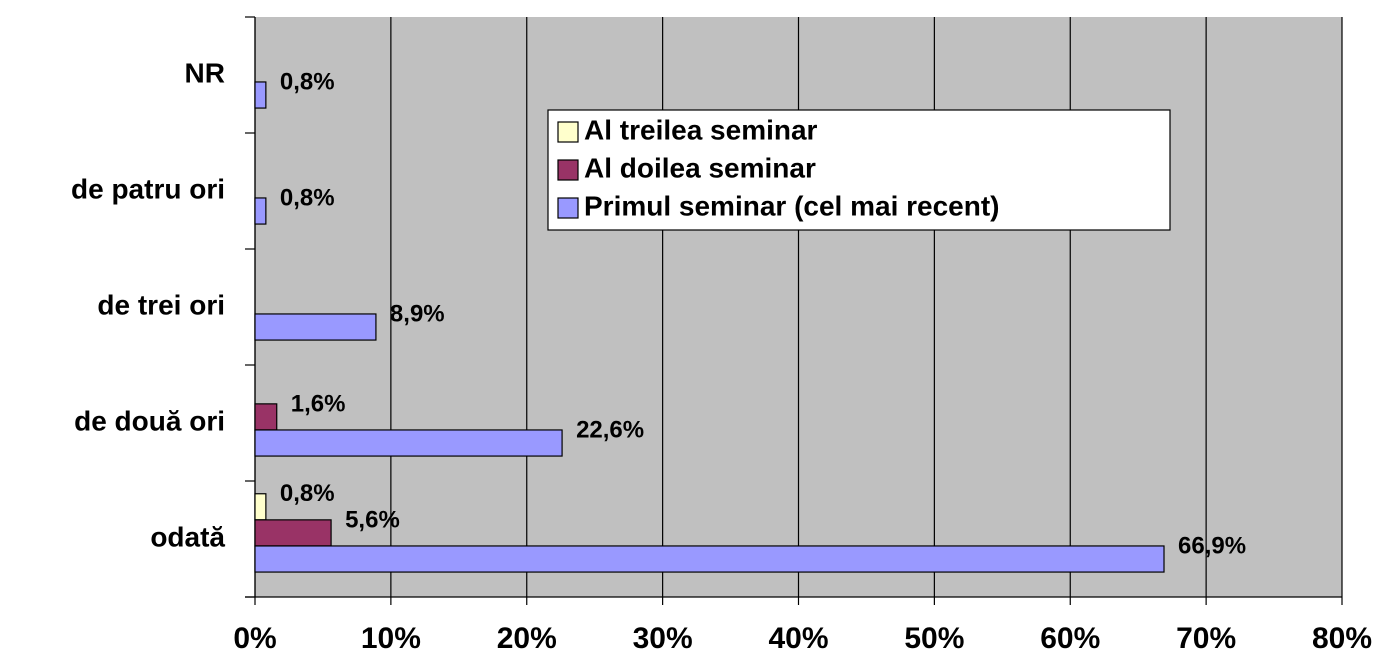 The image size is (1386, 661). Describe the element at coordinates (934, 638) in the screenshot. I see `x-tick-label: 50%` at that location.